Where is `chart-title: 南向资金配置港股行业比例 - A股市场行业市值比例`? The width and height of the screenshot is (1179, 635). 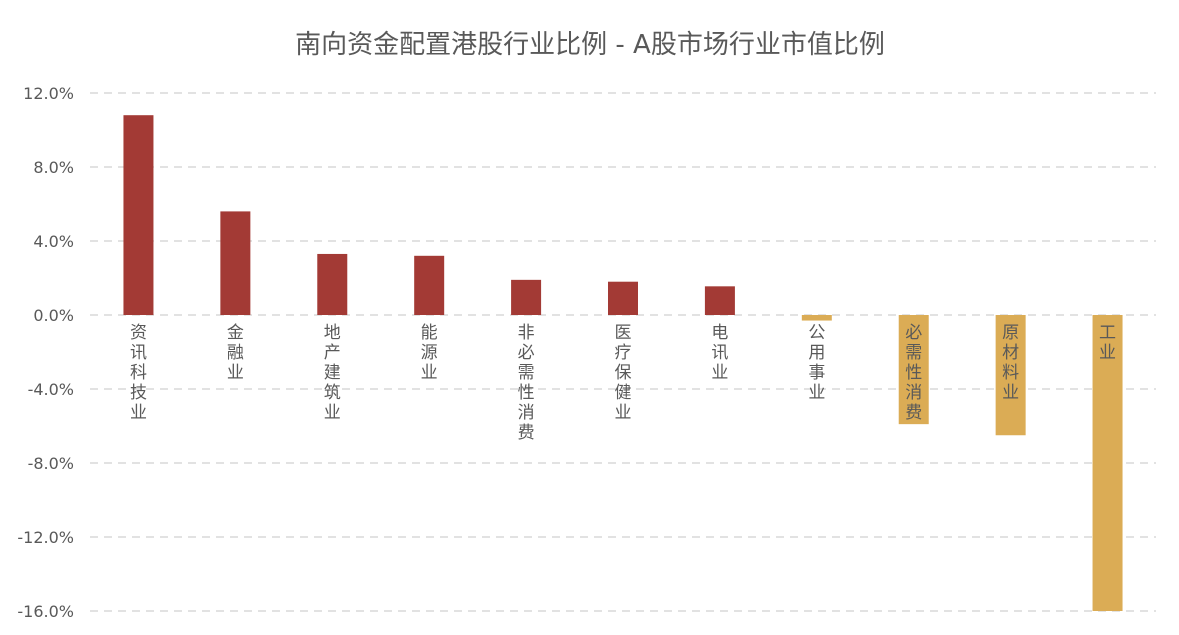 chart-title: 南向资金配置港股行业比例 - A股市场行业市值比例 is located at coordinates (590, 45).